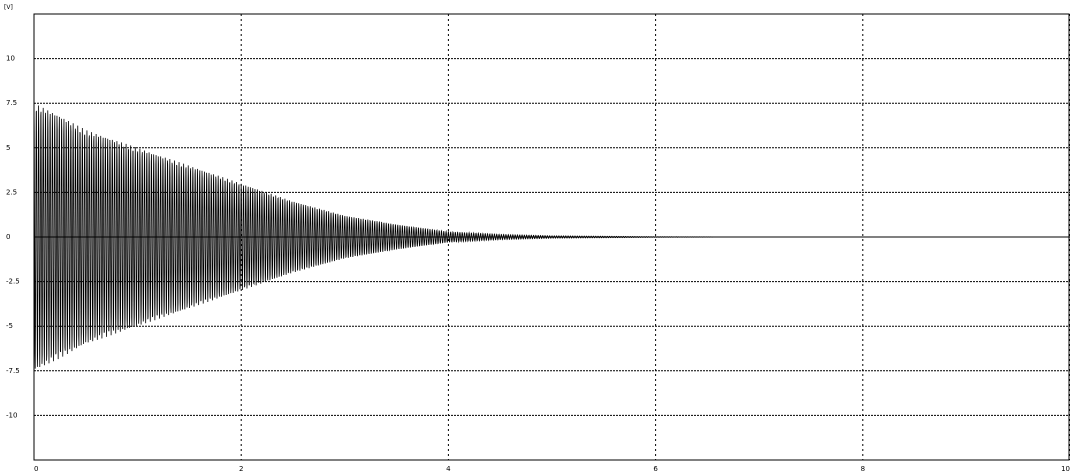  Describe the element at coordinates (8, 237) in the screenshot. I see `y-tick-label: 0` at that location.